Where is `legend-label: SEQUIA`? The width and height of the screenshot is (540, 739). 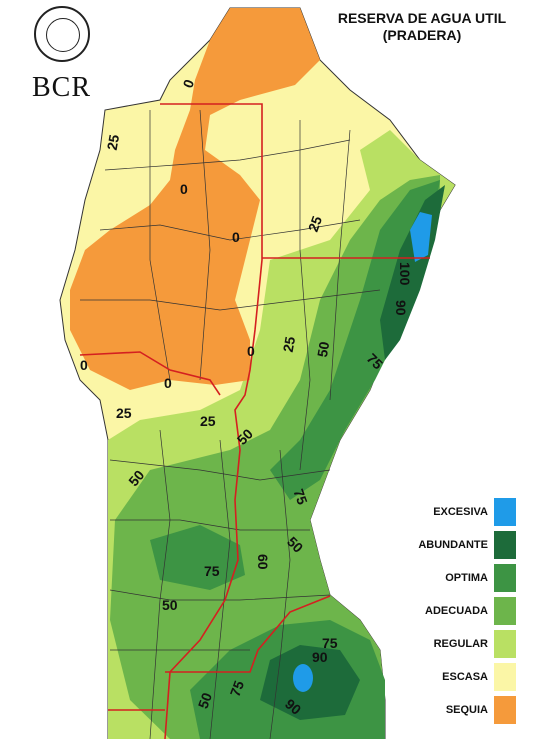 legend-label: SEQUIA is located at coordinates (466, 710).